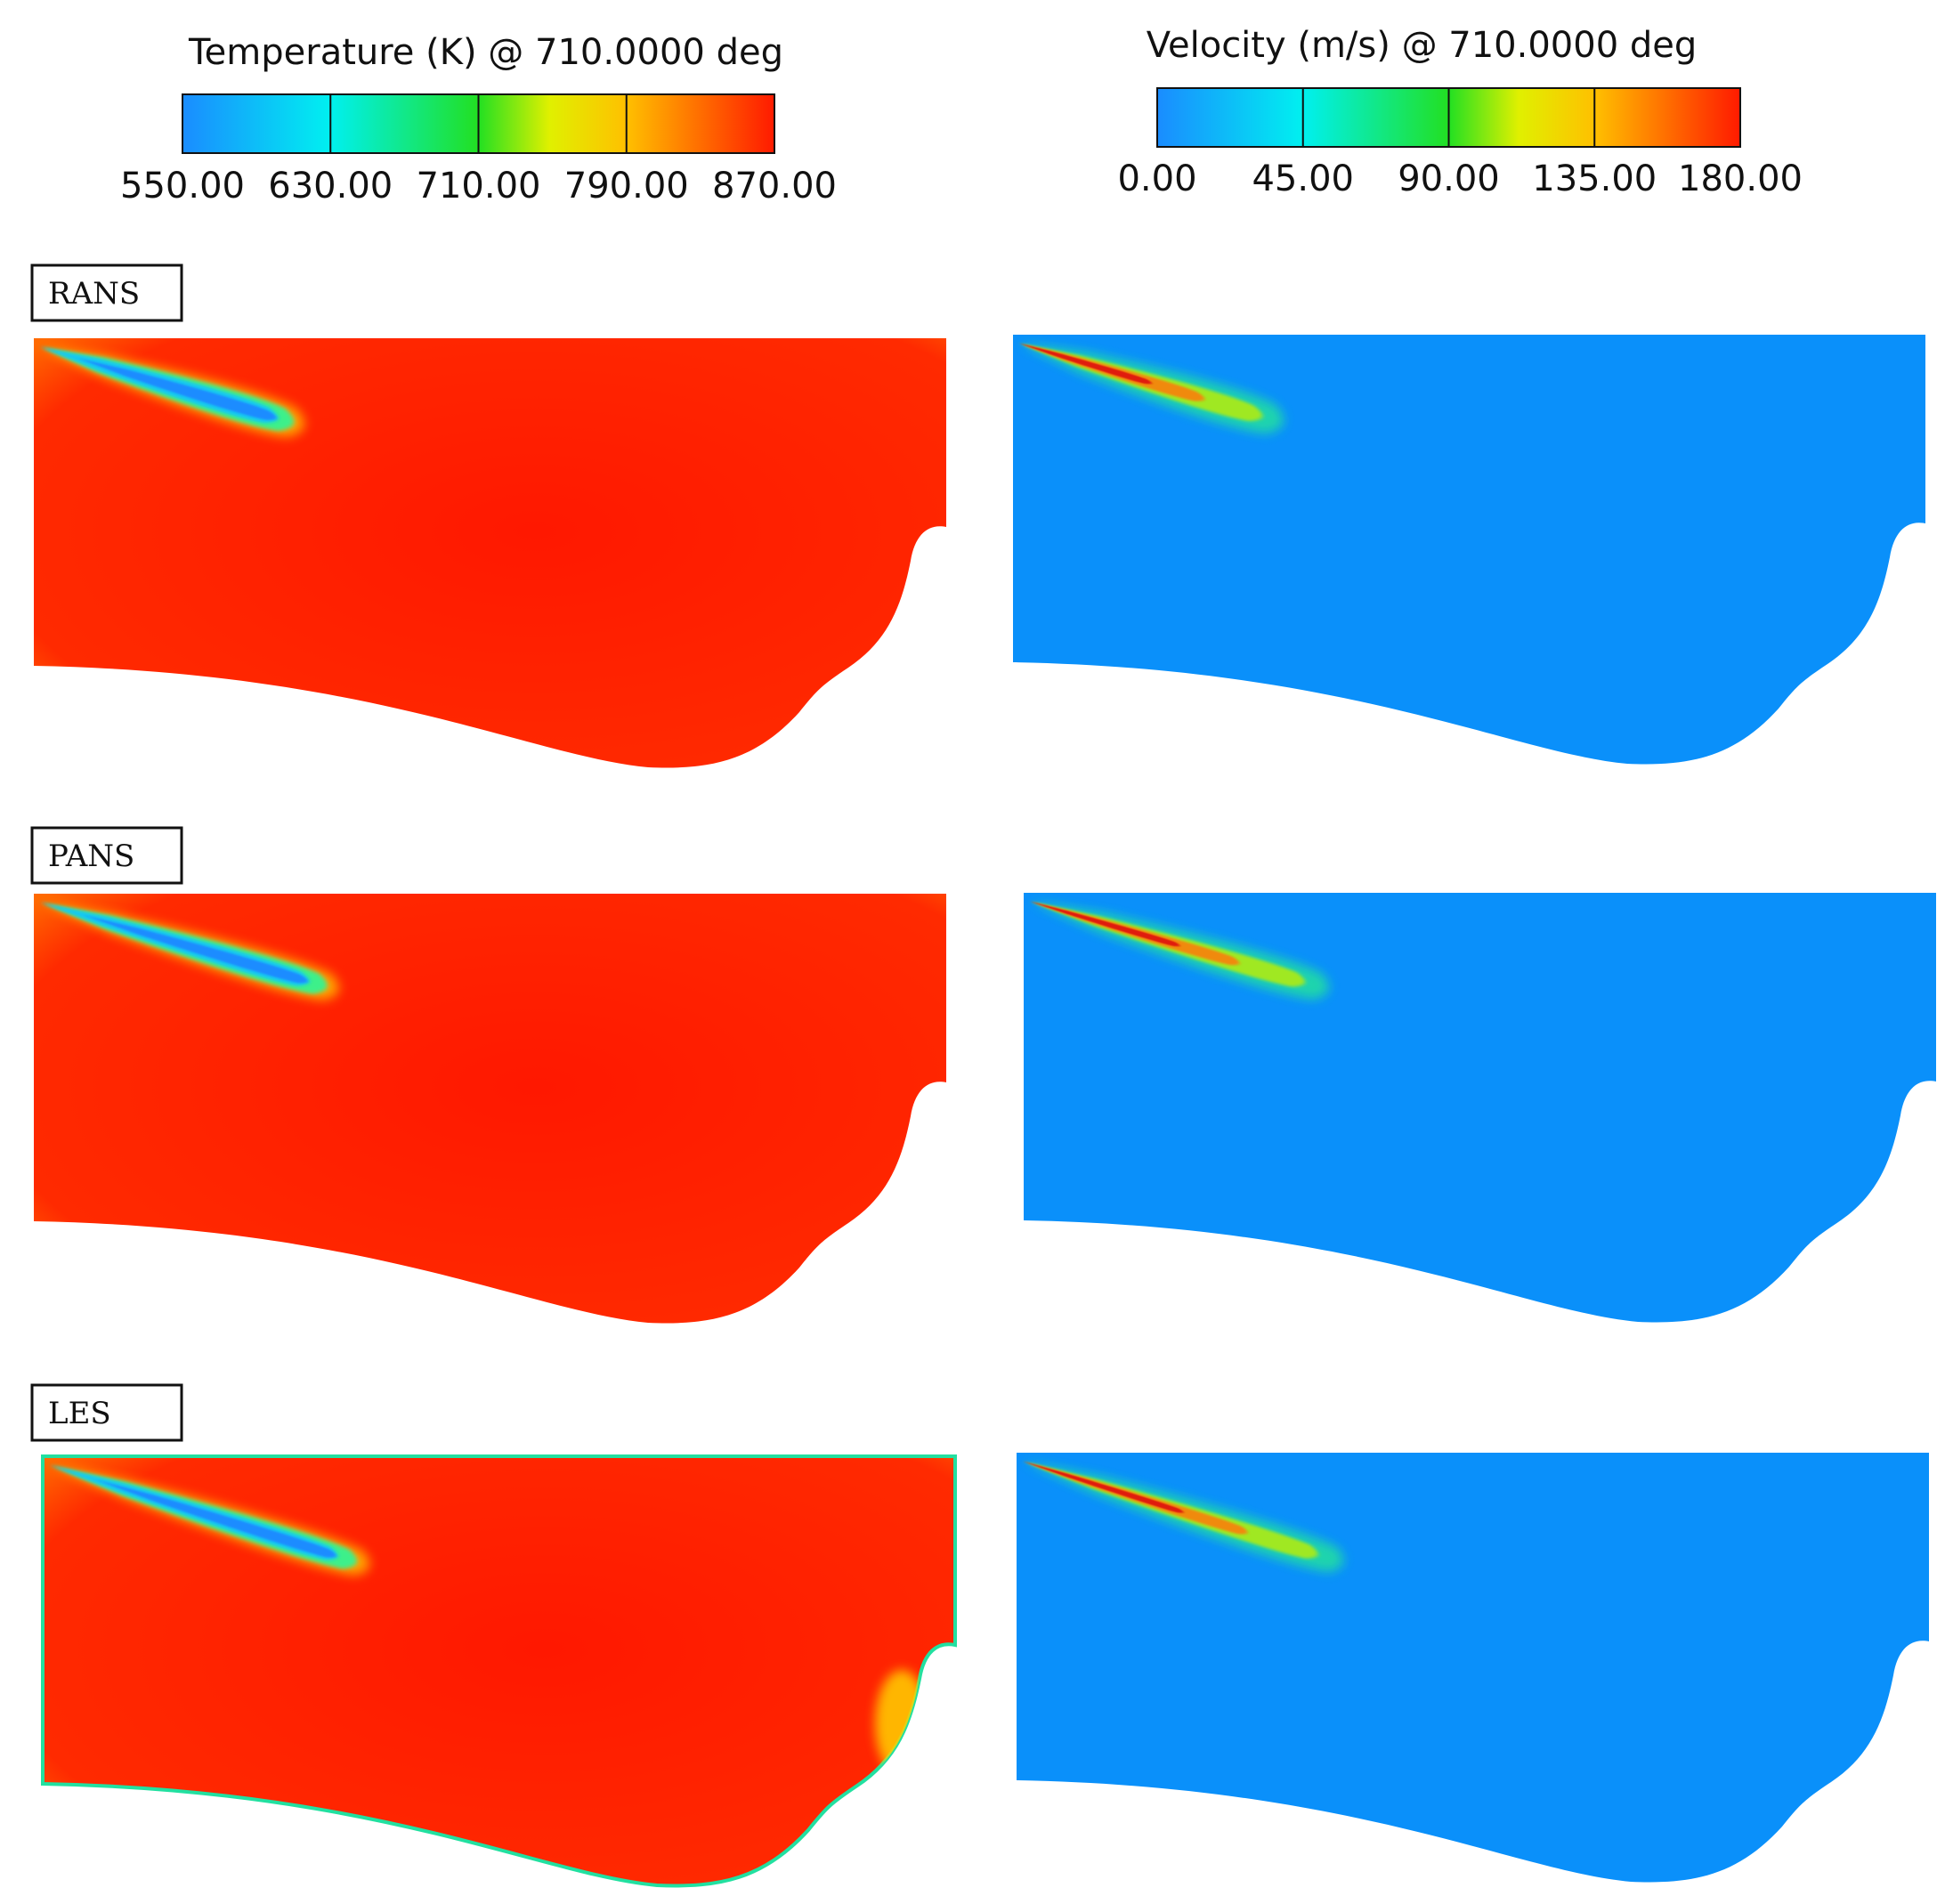  I want to click on velocity-colorbar-tick: 45.00, so click(1303, 178).